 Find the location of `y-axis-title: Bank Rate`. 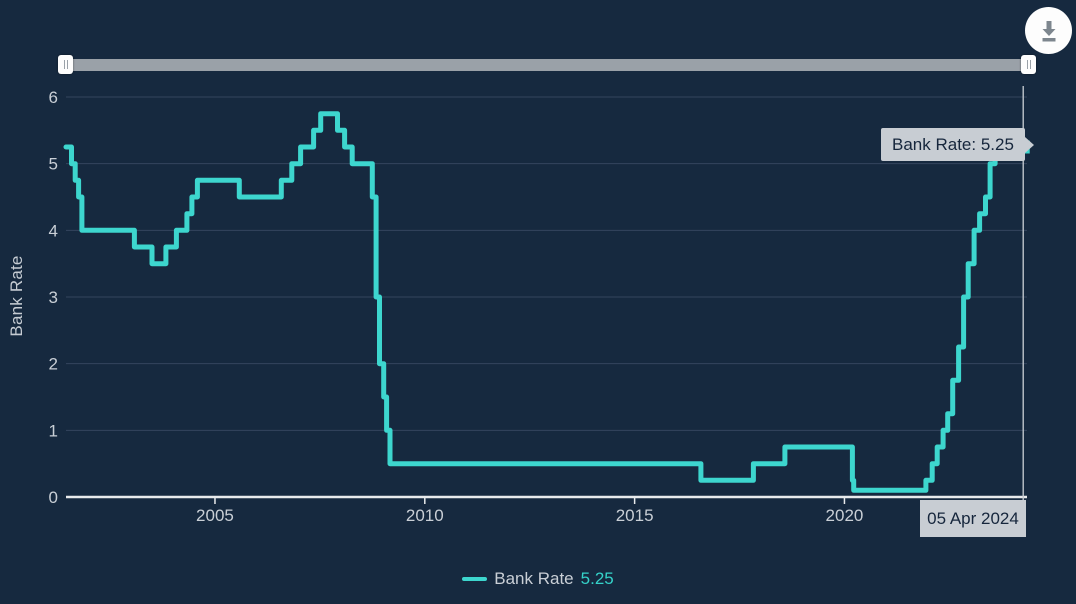

y-axis-title: Bank Rate is located at coordinates (16, 296).